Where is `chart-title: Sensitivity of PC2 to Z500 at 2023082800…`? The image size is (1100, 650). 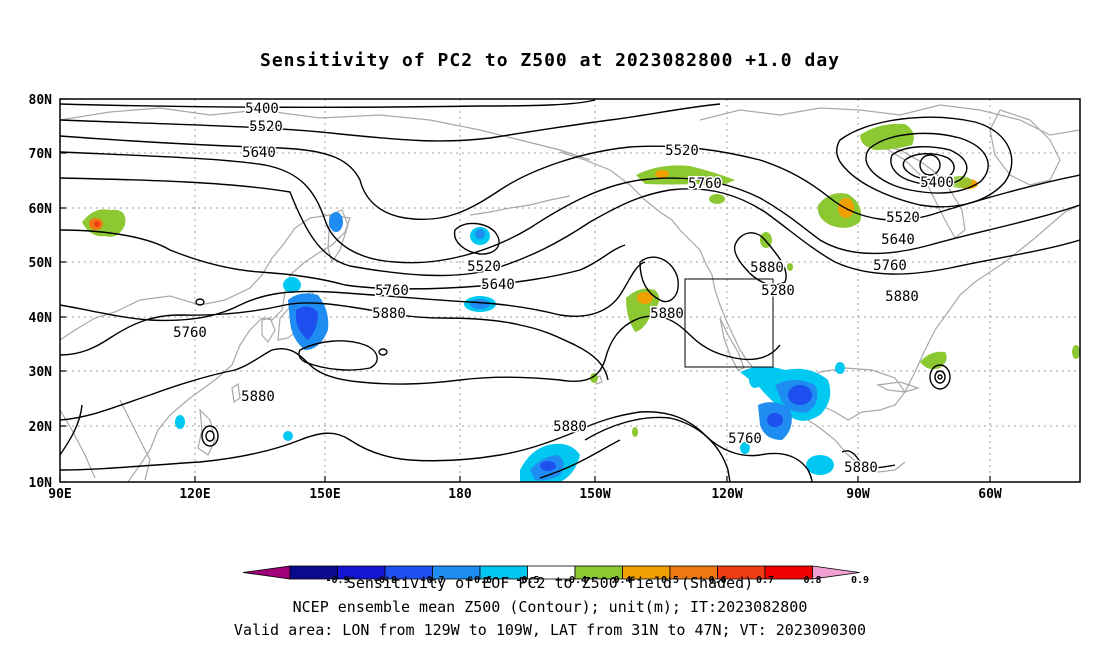 chart-title: Sensitivity of PC2 to Z500 at 2023082800… is located at coordinates (549, 60).